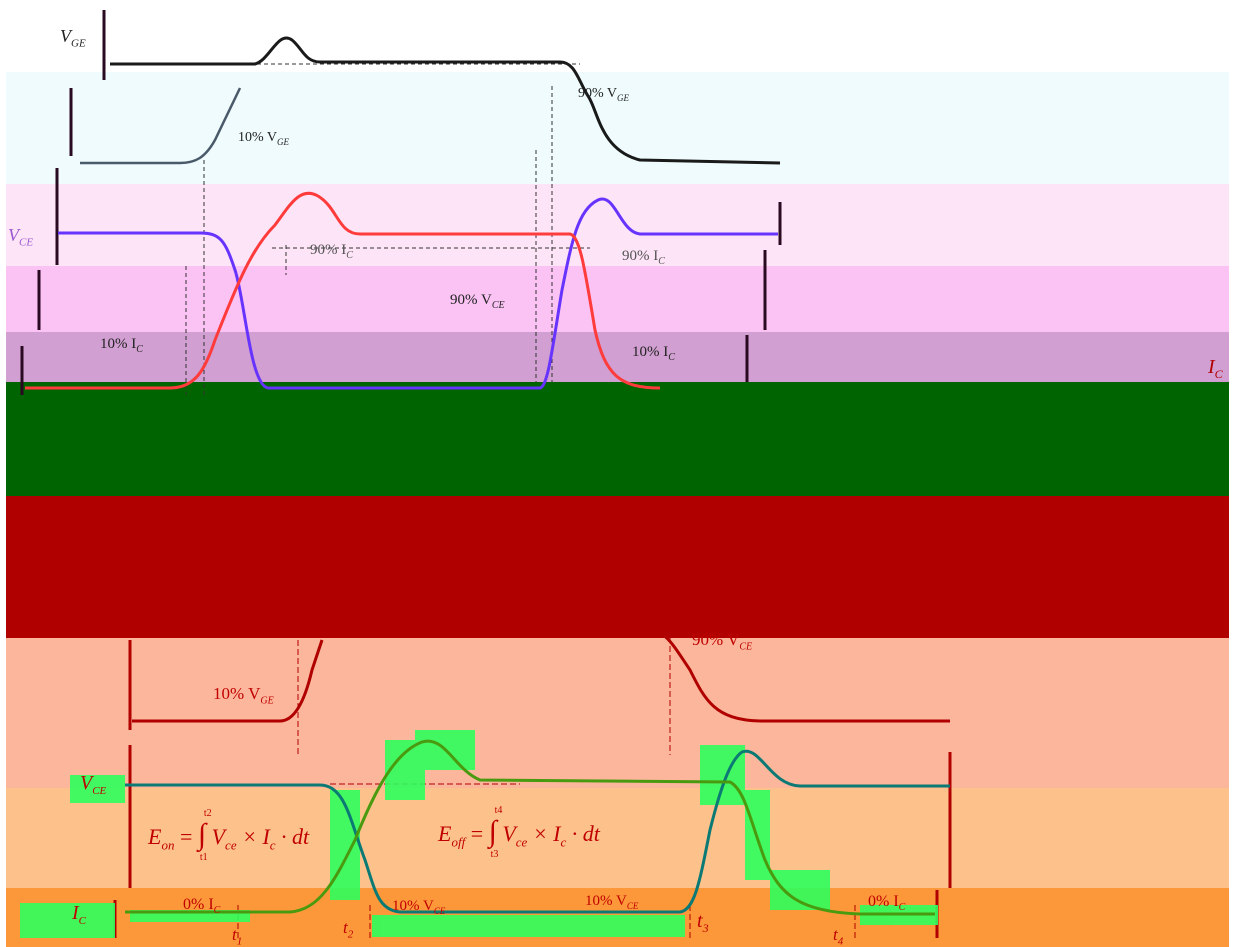  Describe the element at coordinates (121, 345) in the screenshot. I see `top-10pct-ic-left: 10% IC` at that location.